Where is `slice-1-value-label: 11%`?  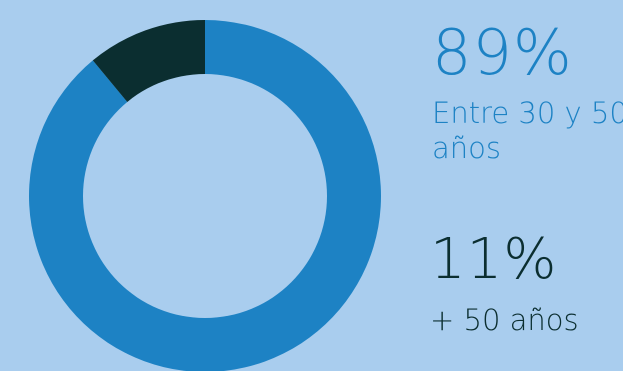
slice-1-value-label: 11% is located at coordinates (494, 259).